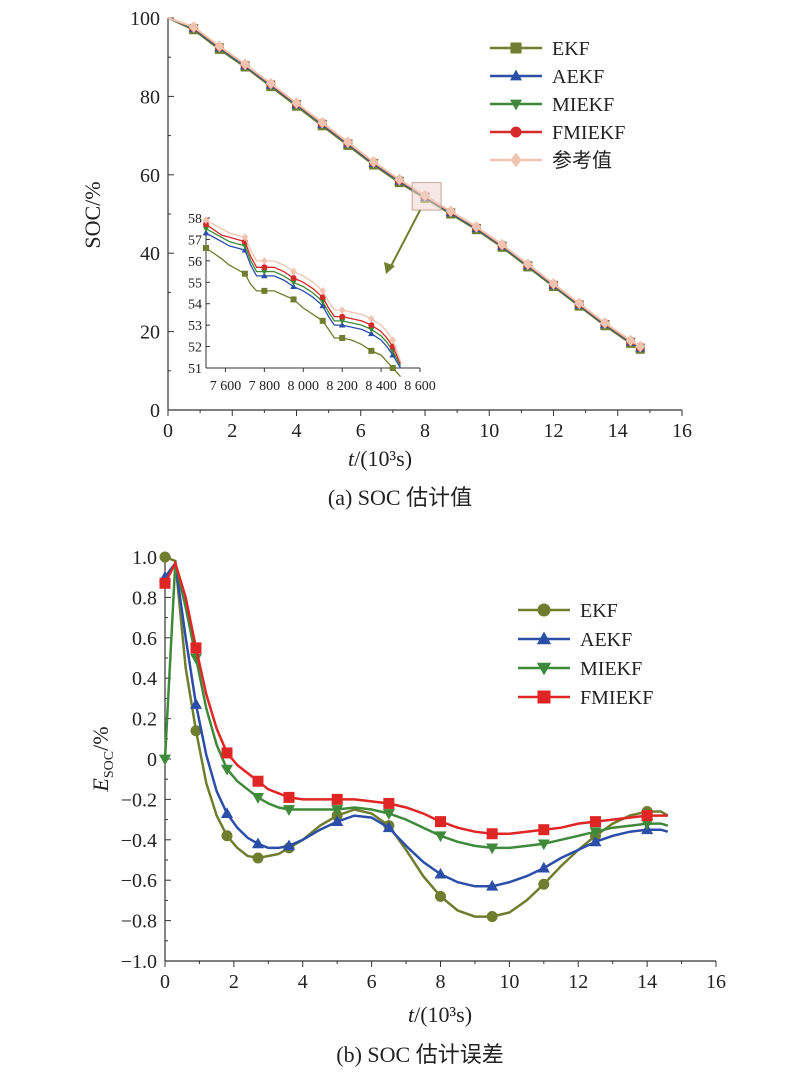  What do you see at coordinates (100, 738) in the screenshot?
I see `y-axis-title-unit: /%` at bounding box center [100, 738].